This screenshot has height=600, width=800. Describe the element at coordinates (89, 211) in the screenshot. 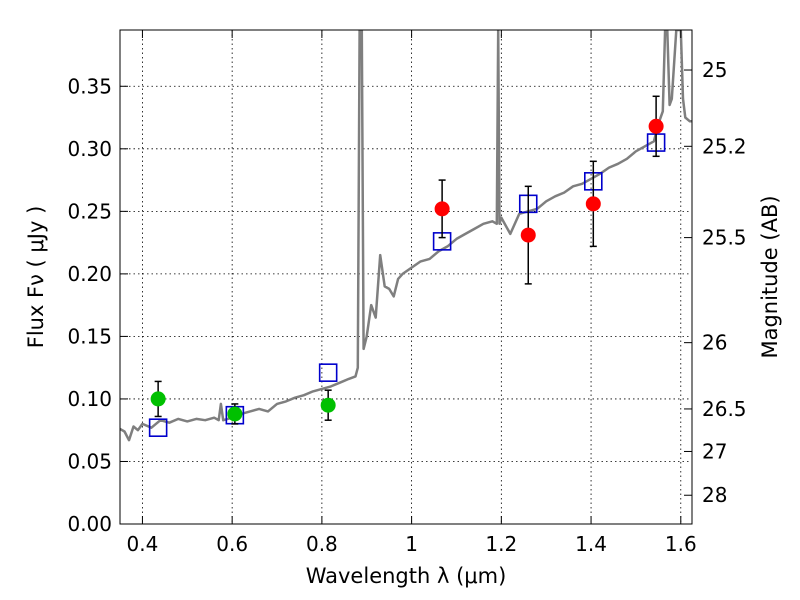

I see `y-tick-label: 0.25` at that location.